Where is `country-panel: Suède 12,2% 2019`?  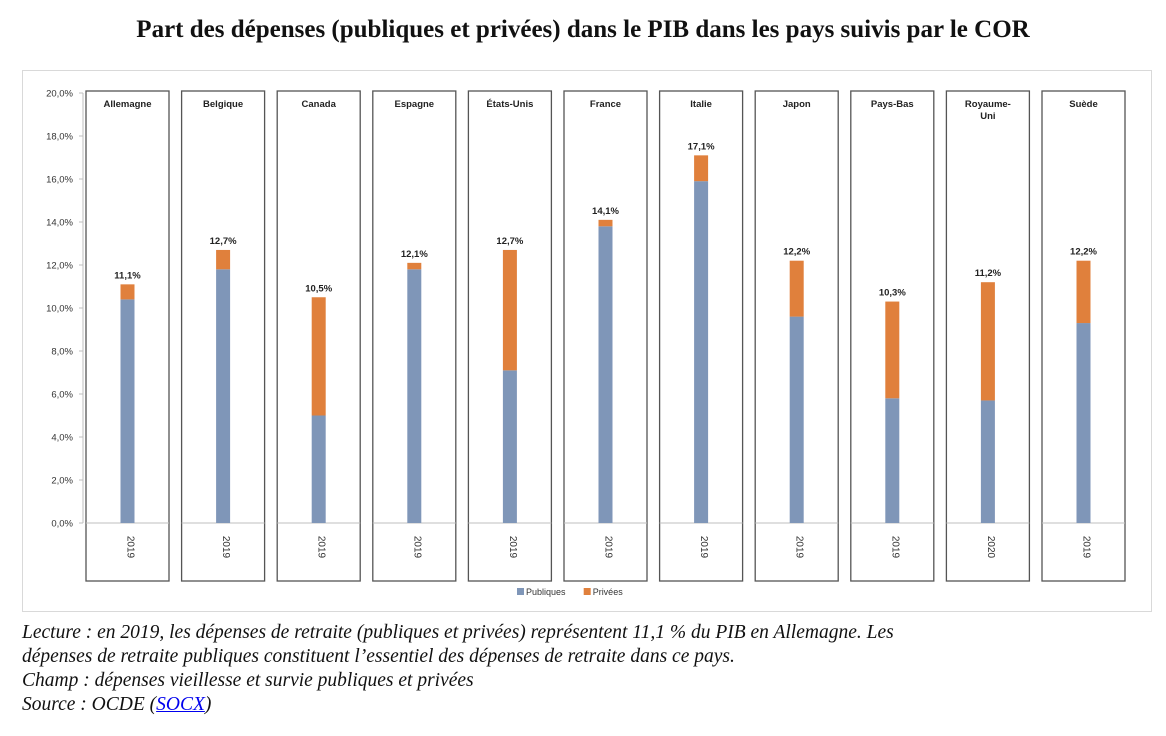 country-panel: Suède 12,2% 2019 is located at coordinates (1083, 336).